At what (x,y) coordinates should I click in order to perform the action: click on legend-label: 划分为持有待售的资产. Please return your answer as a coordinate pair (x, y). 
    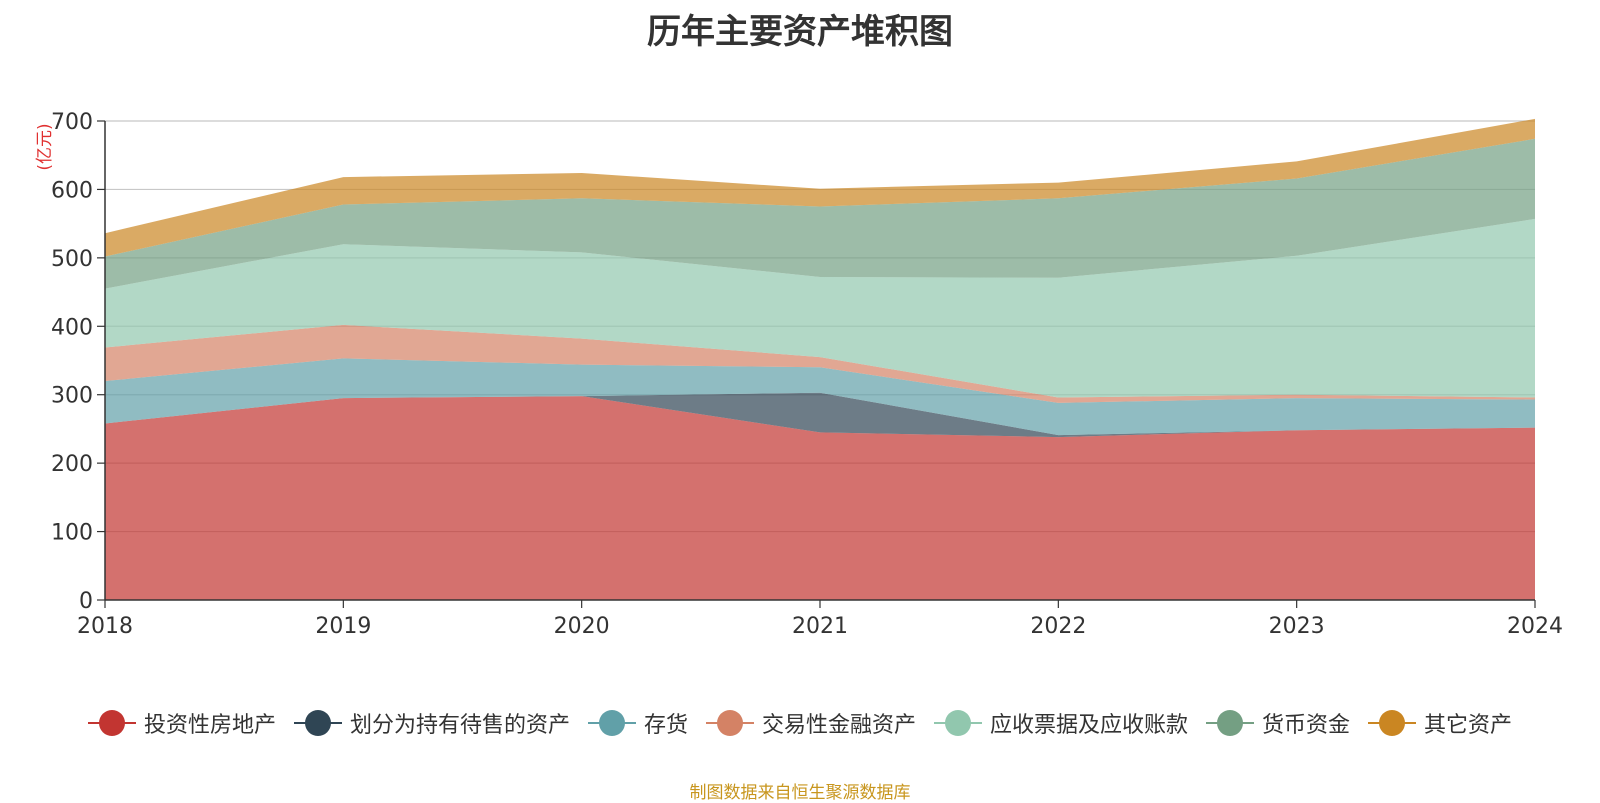
    Looking at the image, I should click on (459, 725).